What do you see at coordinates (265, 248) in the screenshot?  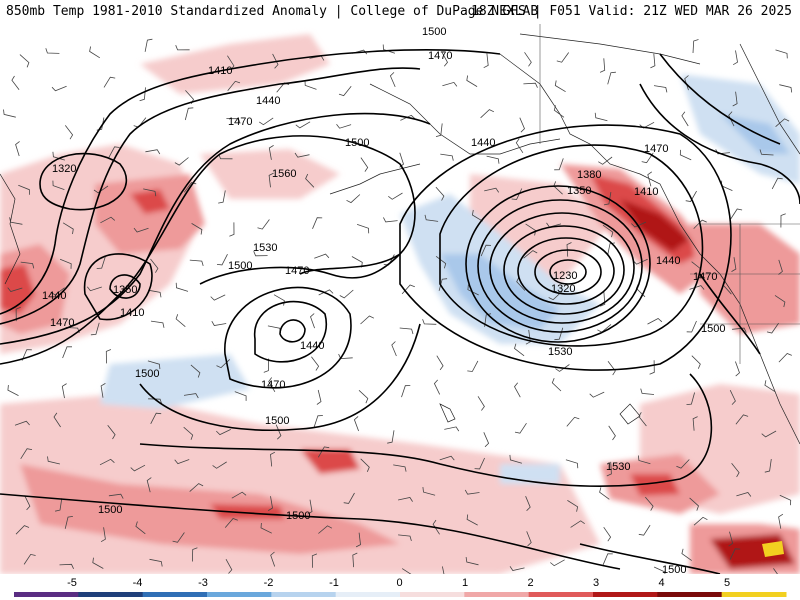 I see `contour-label: 1530` at bounding box center [265, 248].